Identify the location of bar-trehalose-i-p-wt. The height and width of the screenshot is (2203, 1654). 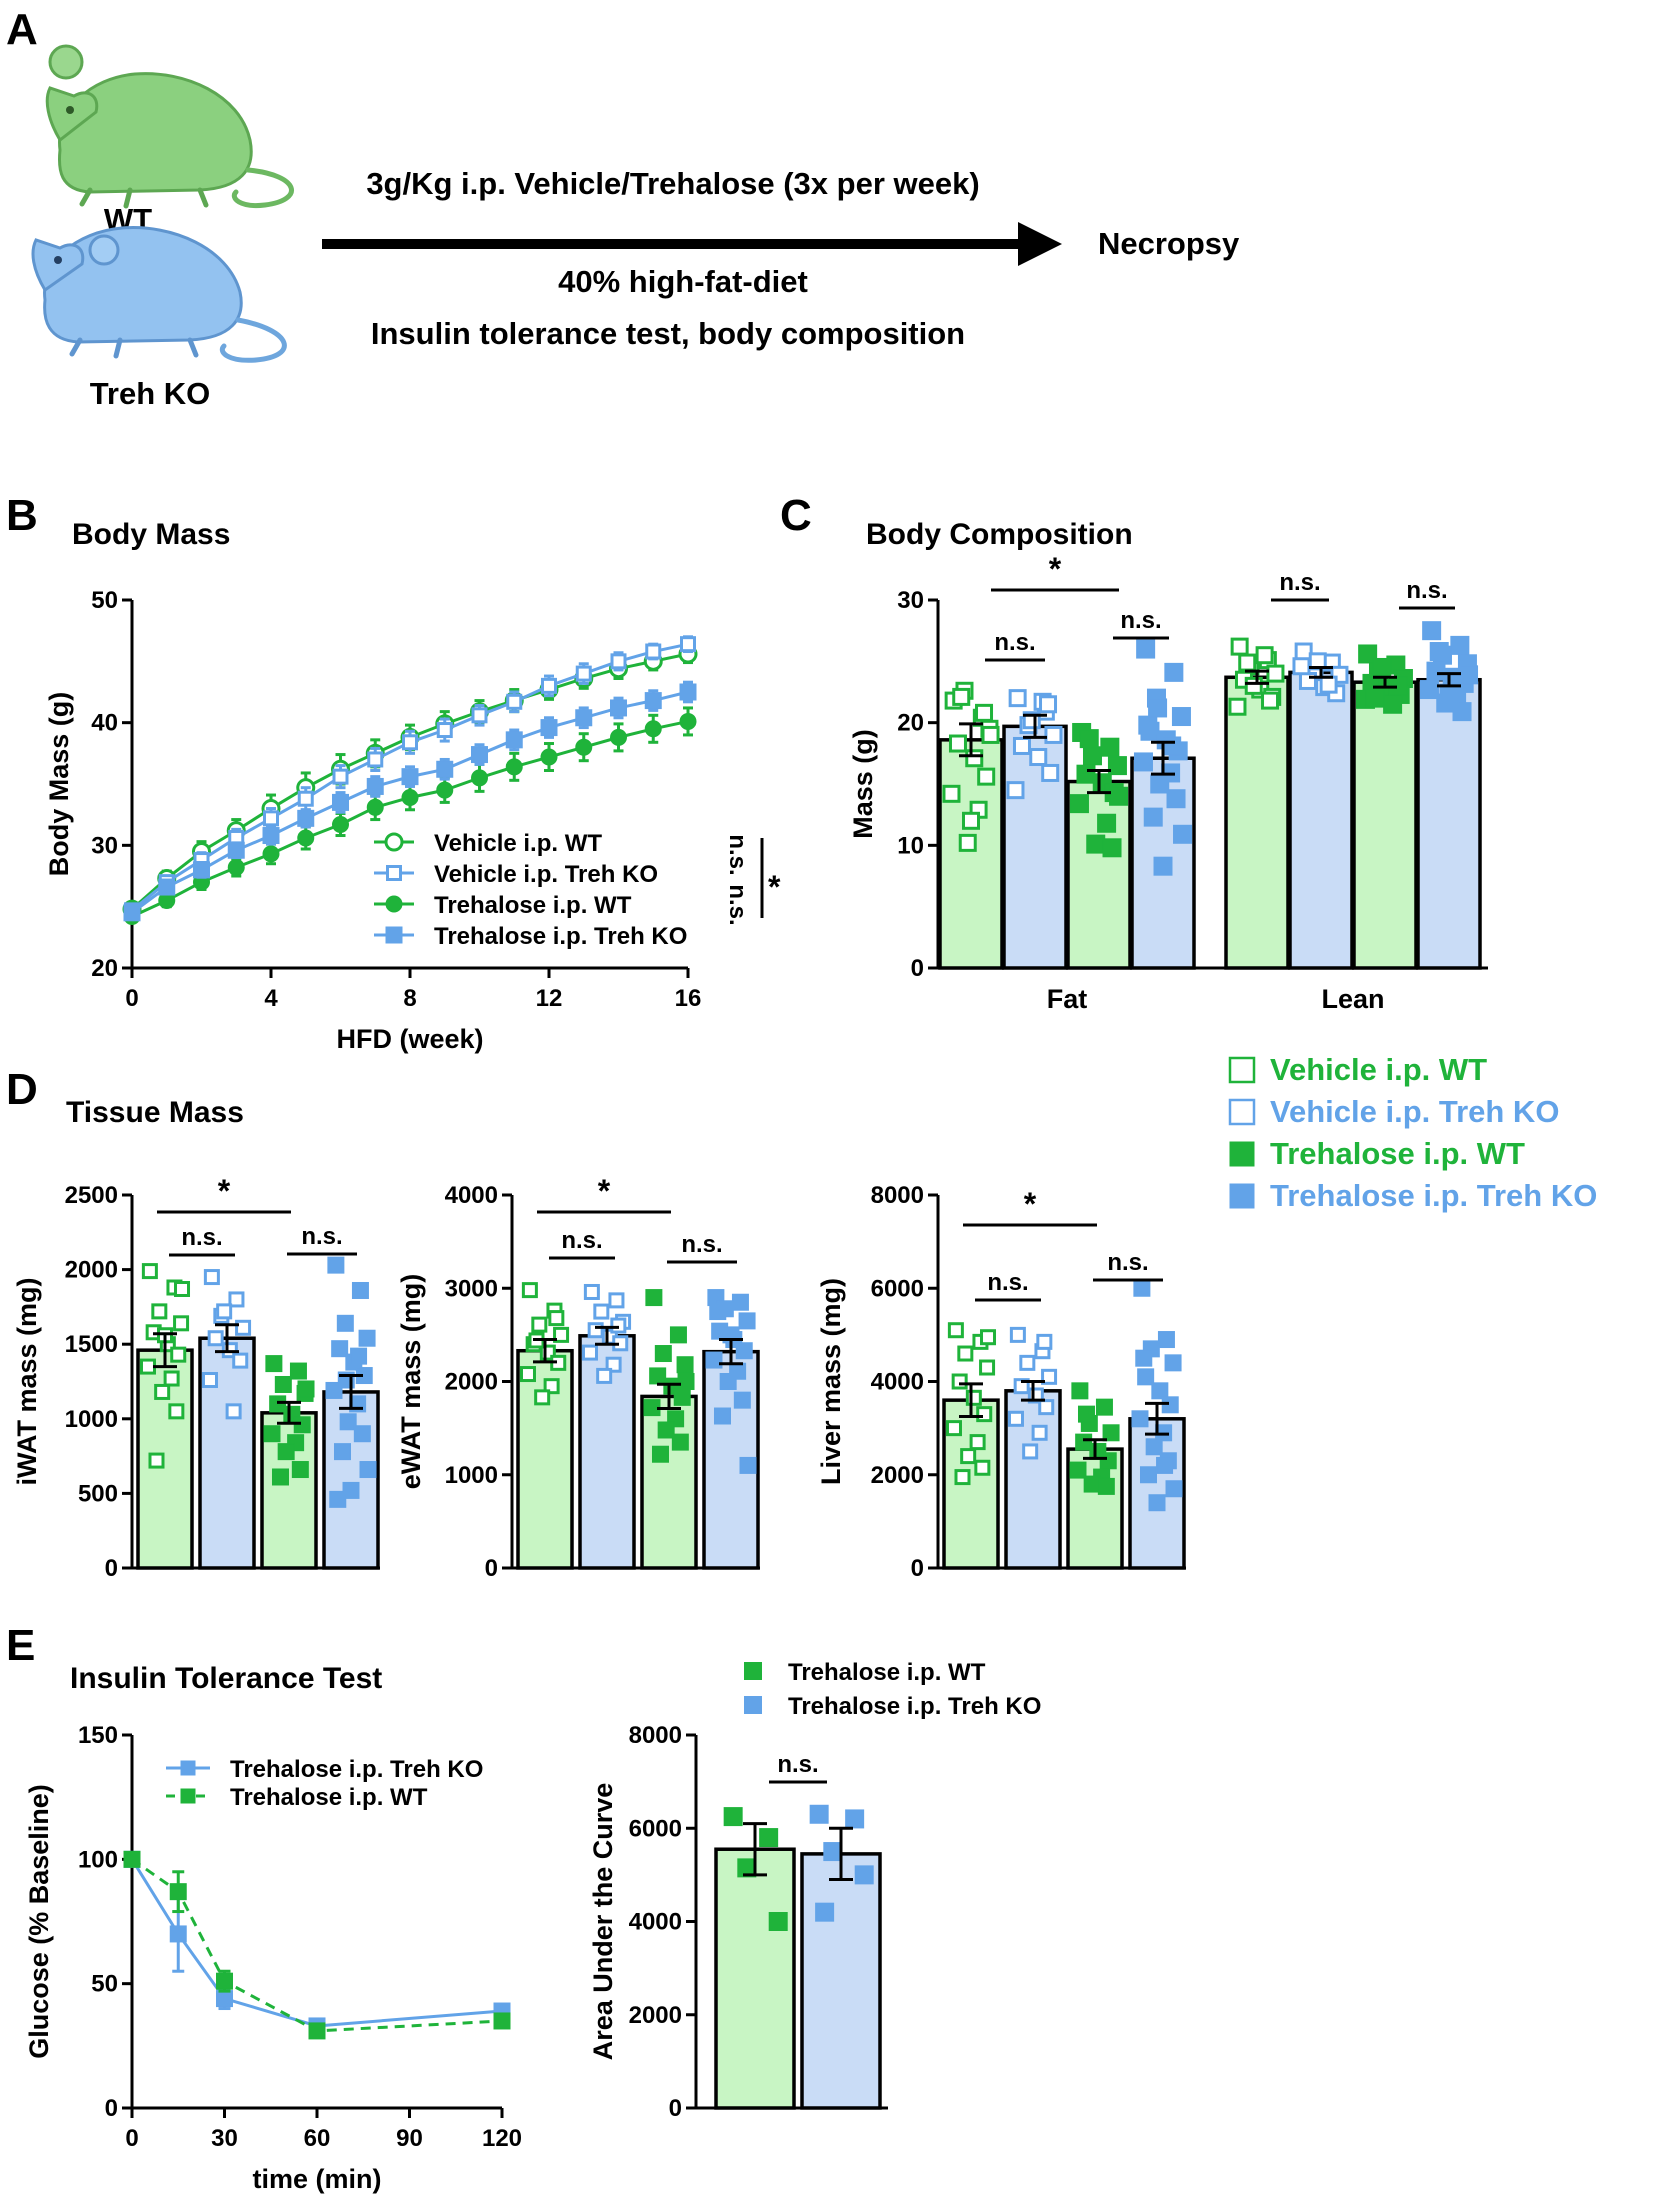
(1385, 825).